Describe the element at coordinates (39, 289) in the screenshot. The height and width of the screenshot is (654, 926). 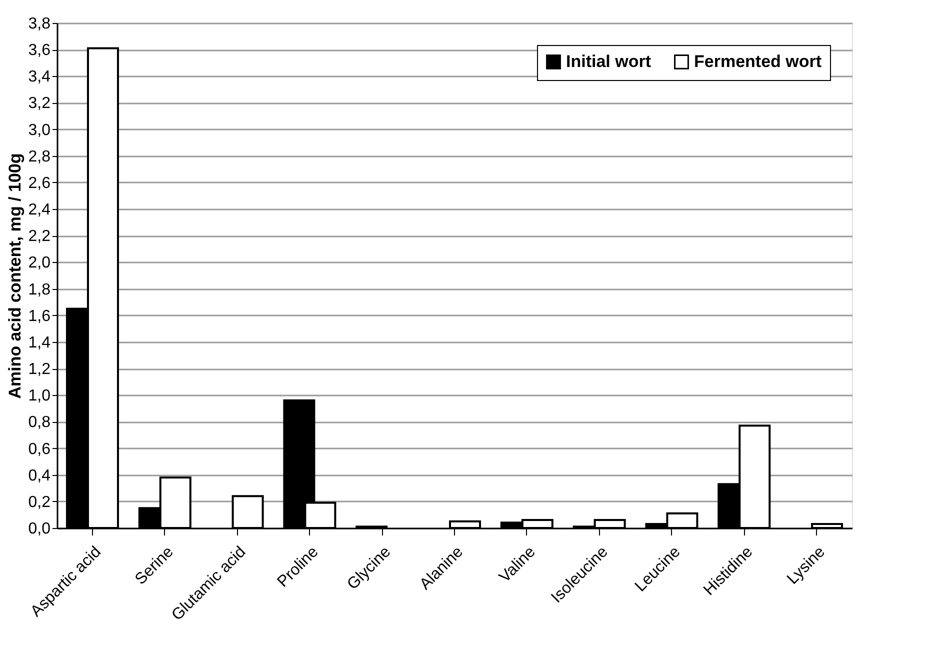
I see `y-tick-label: 1,8` at that location.